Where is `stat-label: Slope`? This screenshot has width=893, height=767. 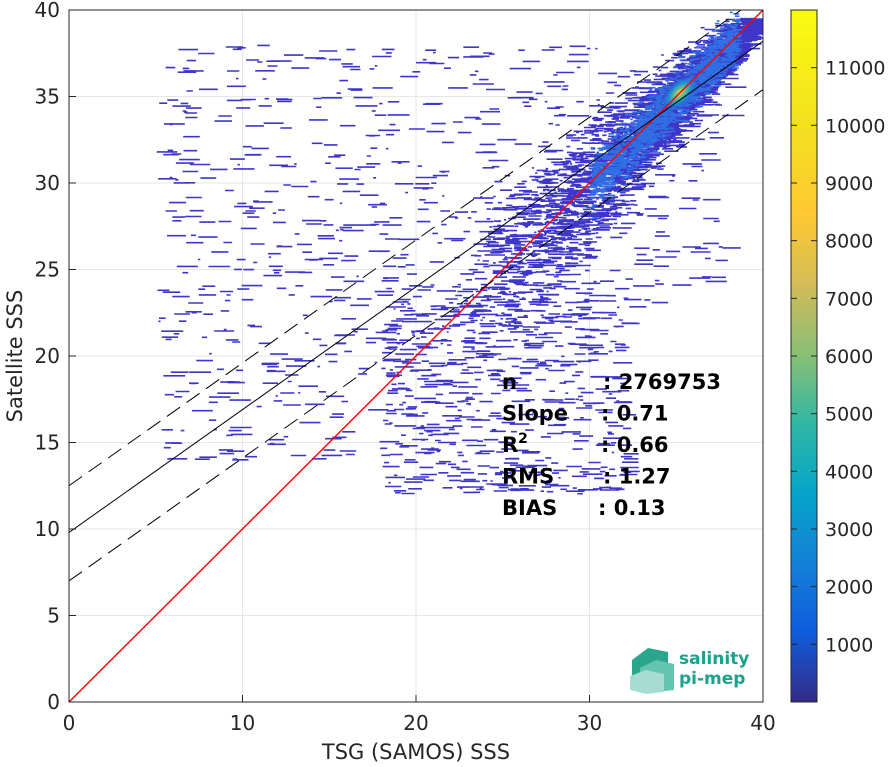 stat-label: Slope is located at coordinates (535, 414).